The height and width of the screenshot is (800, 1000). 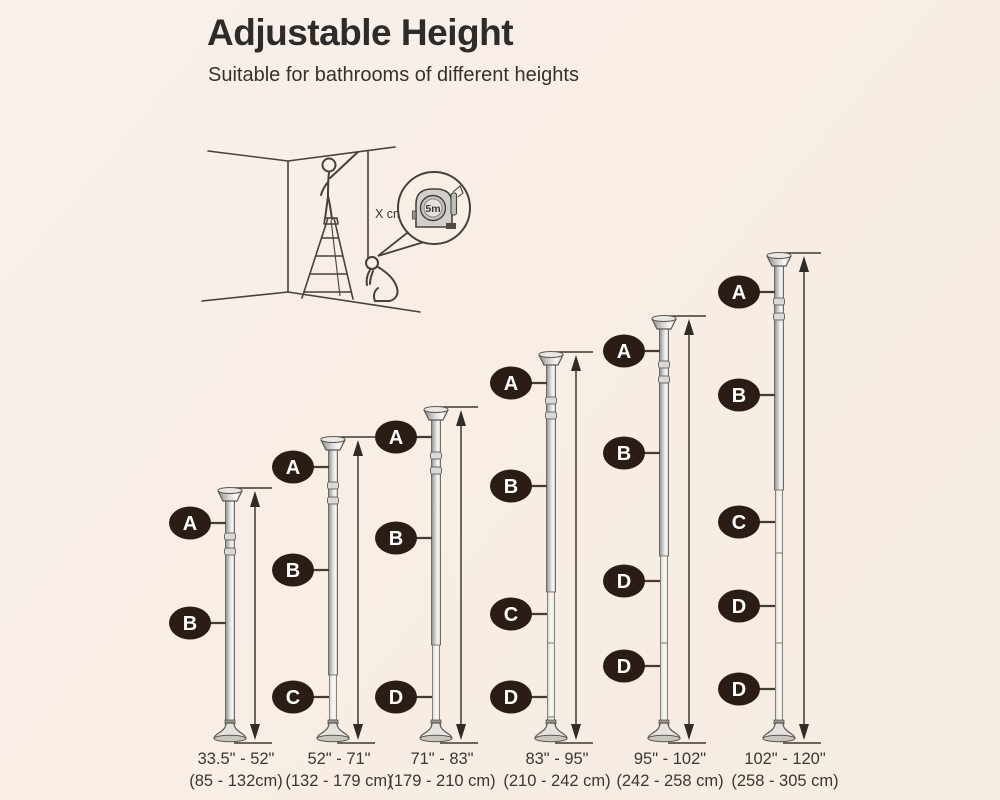 What do you see at coordinates (550, 570) in the screenshot?
I see `pole-group-4: A B C D 83" - 95" (210 - 242 cm)` at bounding box center [550, 570].